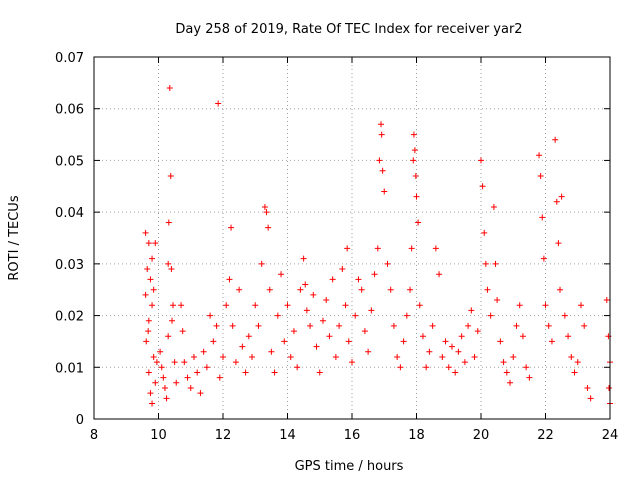 The image size is (640, 480). What do you see at coordinates (349, 466) in the screenshot?
I see `x-axis-label: GPS time / hours` at bounding box center [349, 466].